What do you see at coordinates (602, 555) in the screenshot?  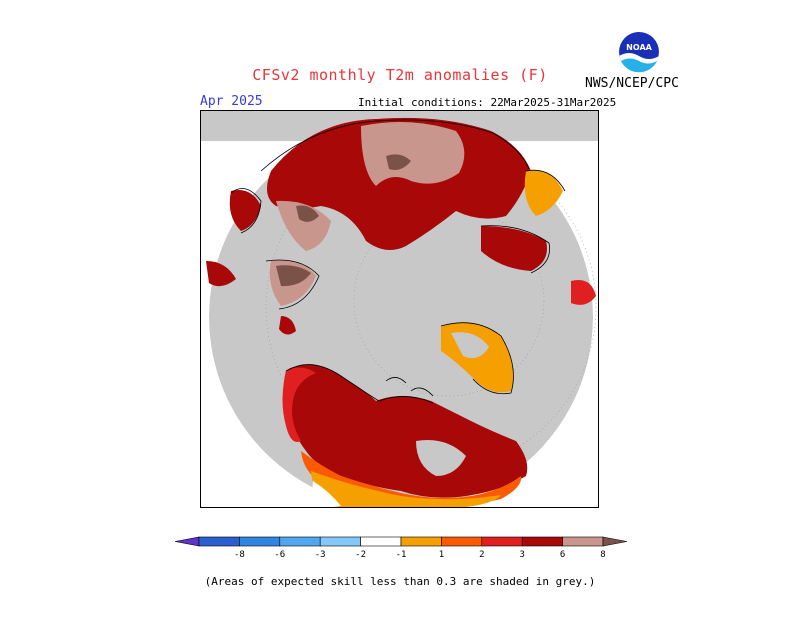 I see `colorbar-tick-label: 8` at bounding box center [602, 555].